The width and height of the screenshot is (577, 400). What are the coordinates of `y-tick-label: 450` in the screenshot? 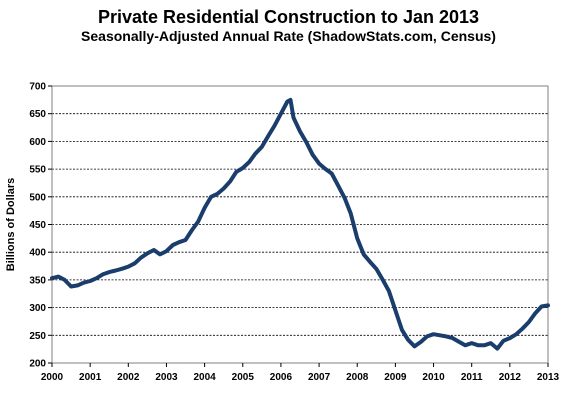 It's located at (37, 225).